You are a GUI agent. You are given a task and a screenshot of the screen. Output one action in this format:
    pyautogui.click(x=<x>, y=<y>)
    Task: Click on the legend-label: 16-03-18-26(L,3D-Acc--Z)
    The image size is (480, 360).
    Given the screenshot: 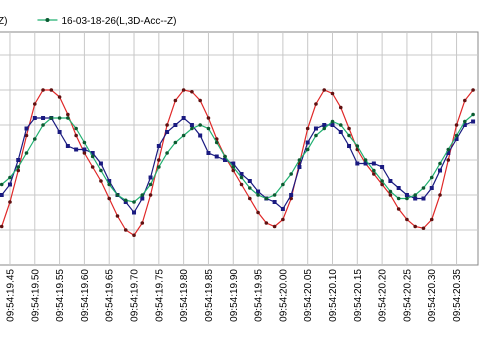 What is the action you would take?
    pyautogui.click(x=118, y=21)
    